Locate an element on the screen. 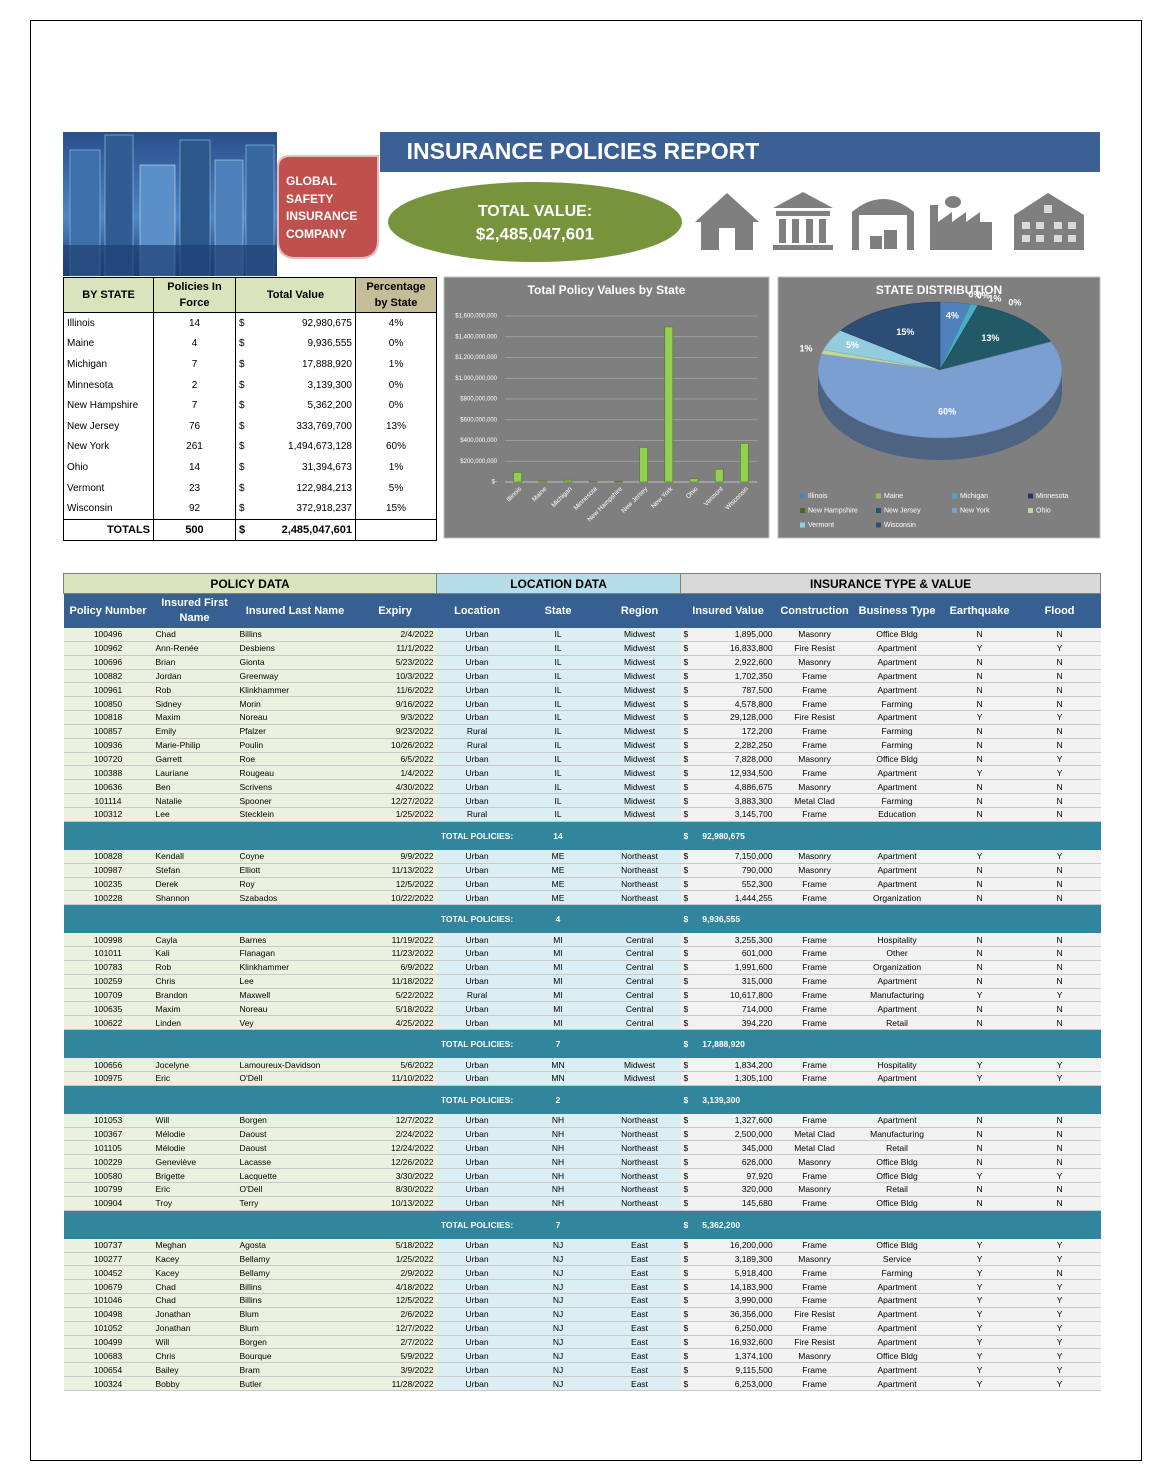  cell: 100499 is located at coordinates (108, 1342).